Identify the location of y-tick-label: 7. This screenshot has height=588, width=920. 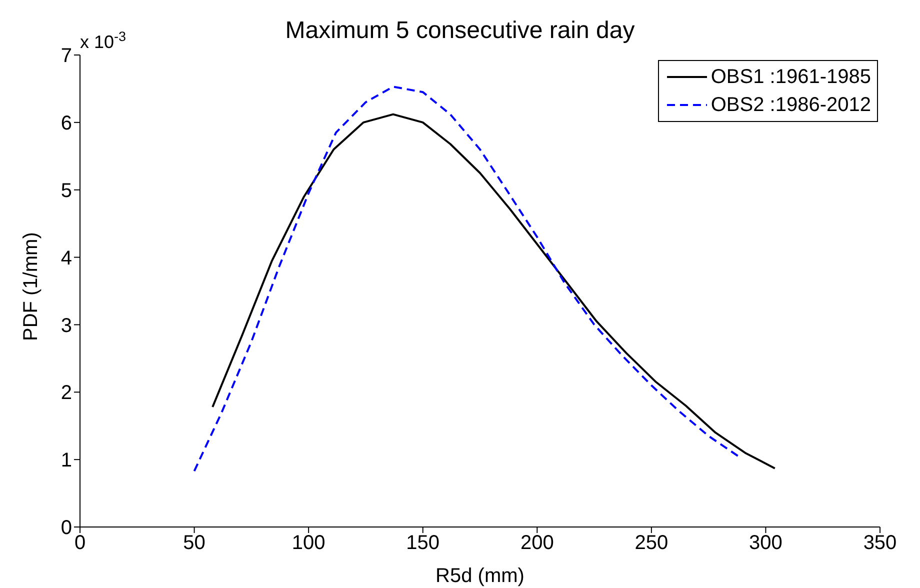
(66, 56).